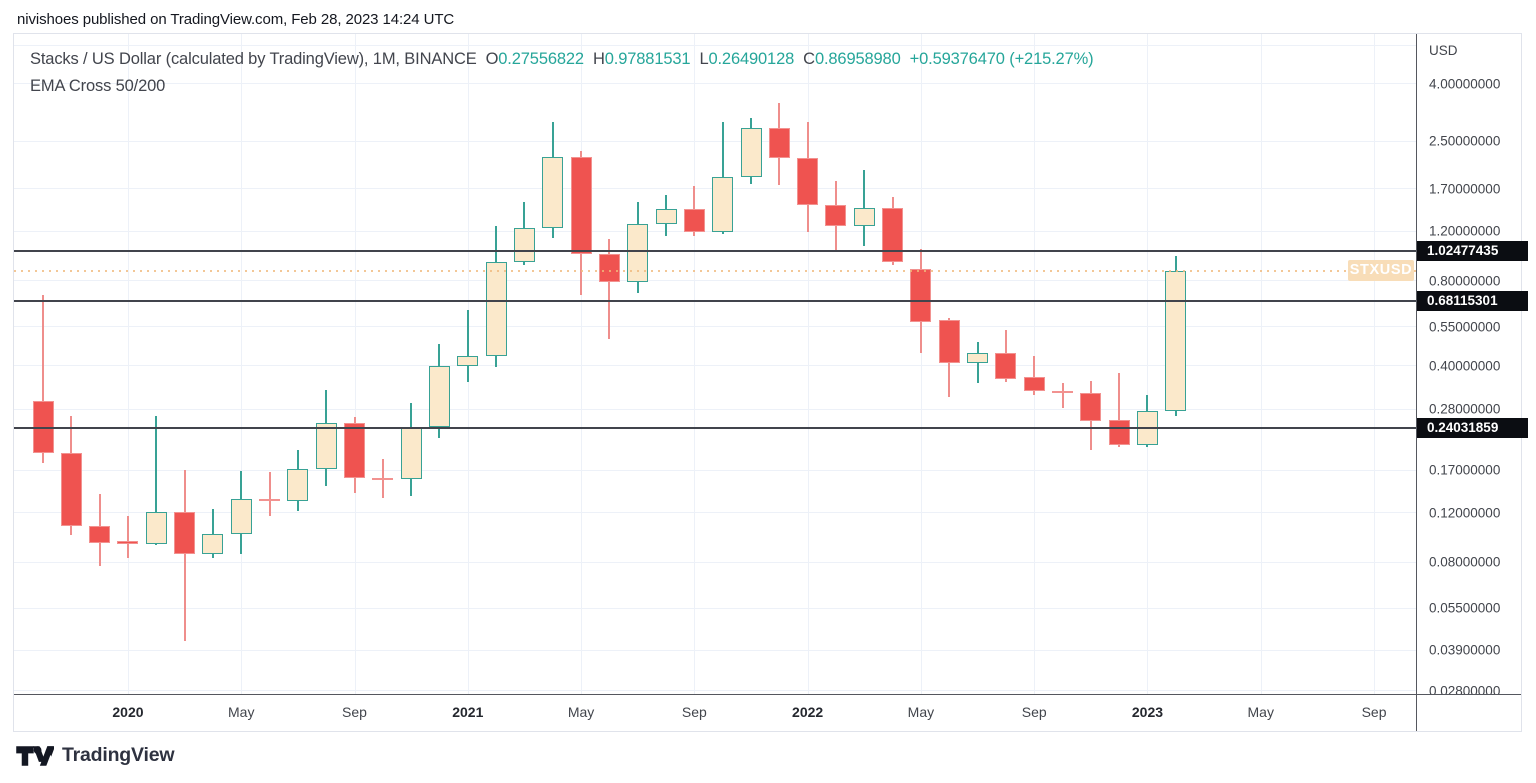  What do you see at coordinates (1465, 141) in the screenshot?
I see `price-axis-label: 2.50000000` at bounding box center [1465, 141].